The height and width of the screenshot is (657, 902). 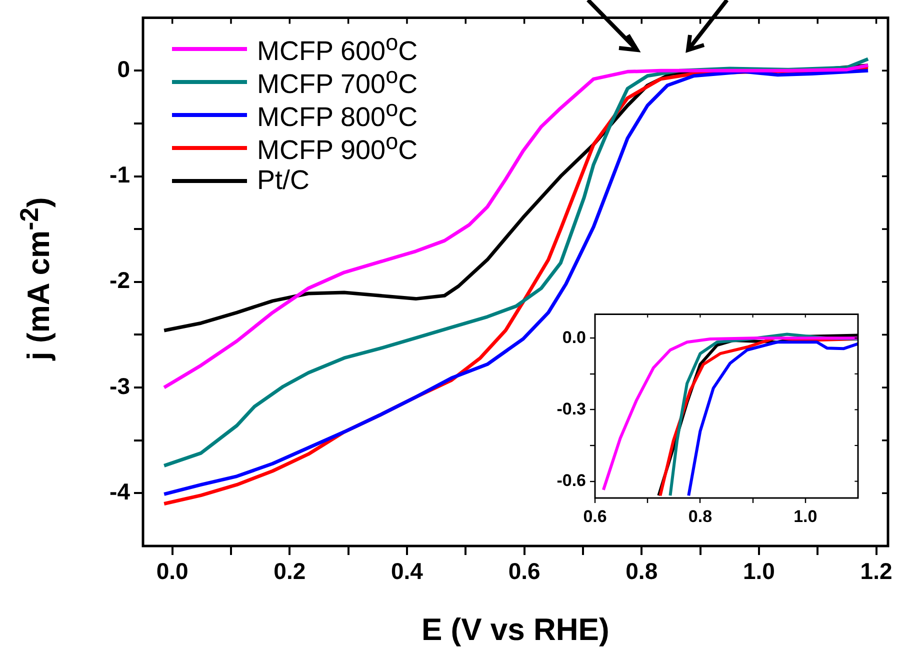 What do you see at coordinates (574, 337) in the screenshot?
I see `y-tick-label: 0.0` at bounding box center [574, 337].